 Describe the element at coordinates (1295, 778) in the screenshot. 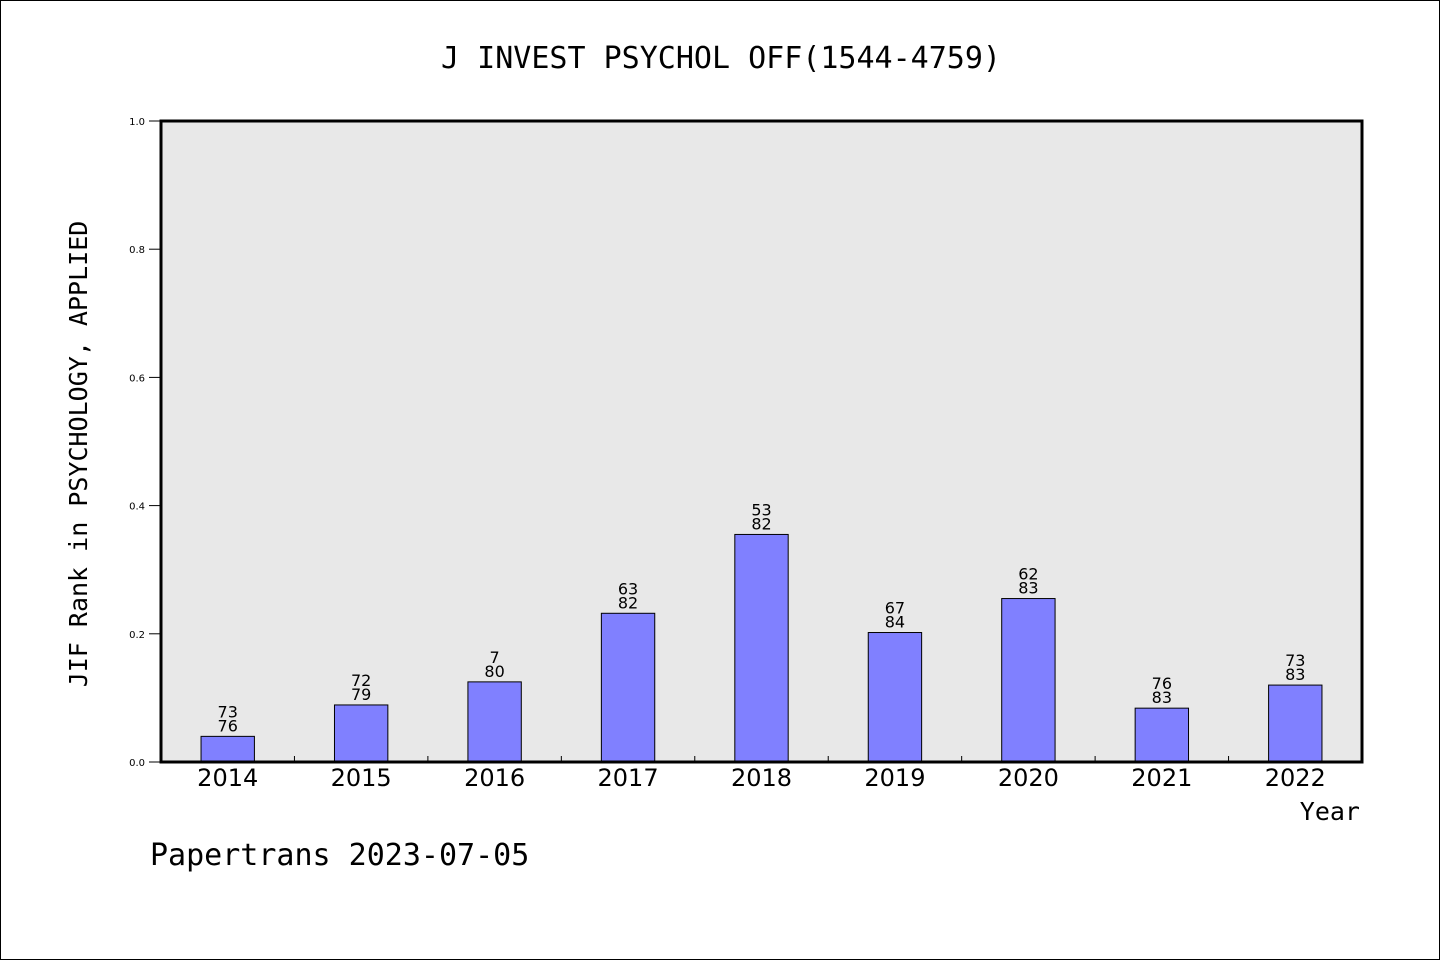

I see `x-tick-label: 2022` at that location.